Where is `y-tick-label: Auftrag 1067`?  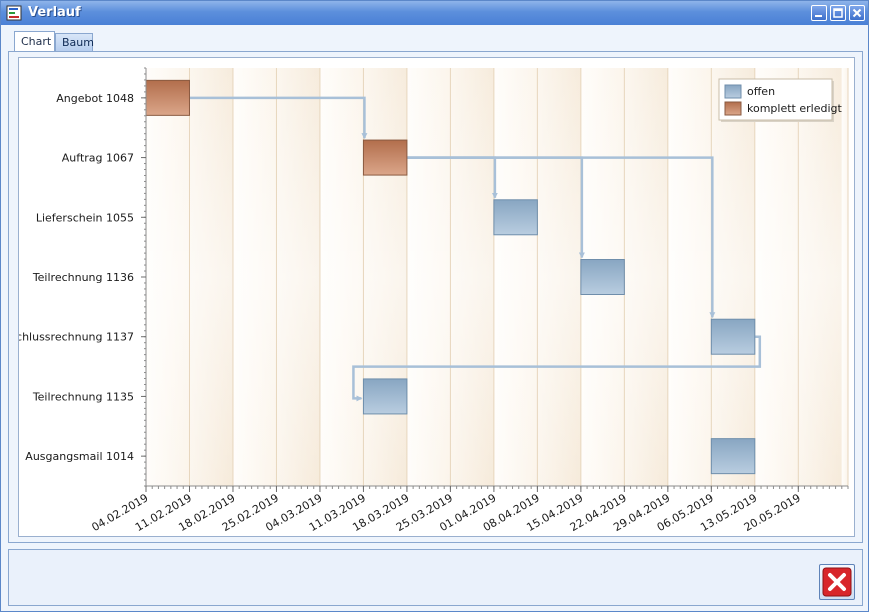 y-tick-label: Auftrag 1067 is located at coordinates (98, 158).